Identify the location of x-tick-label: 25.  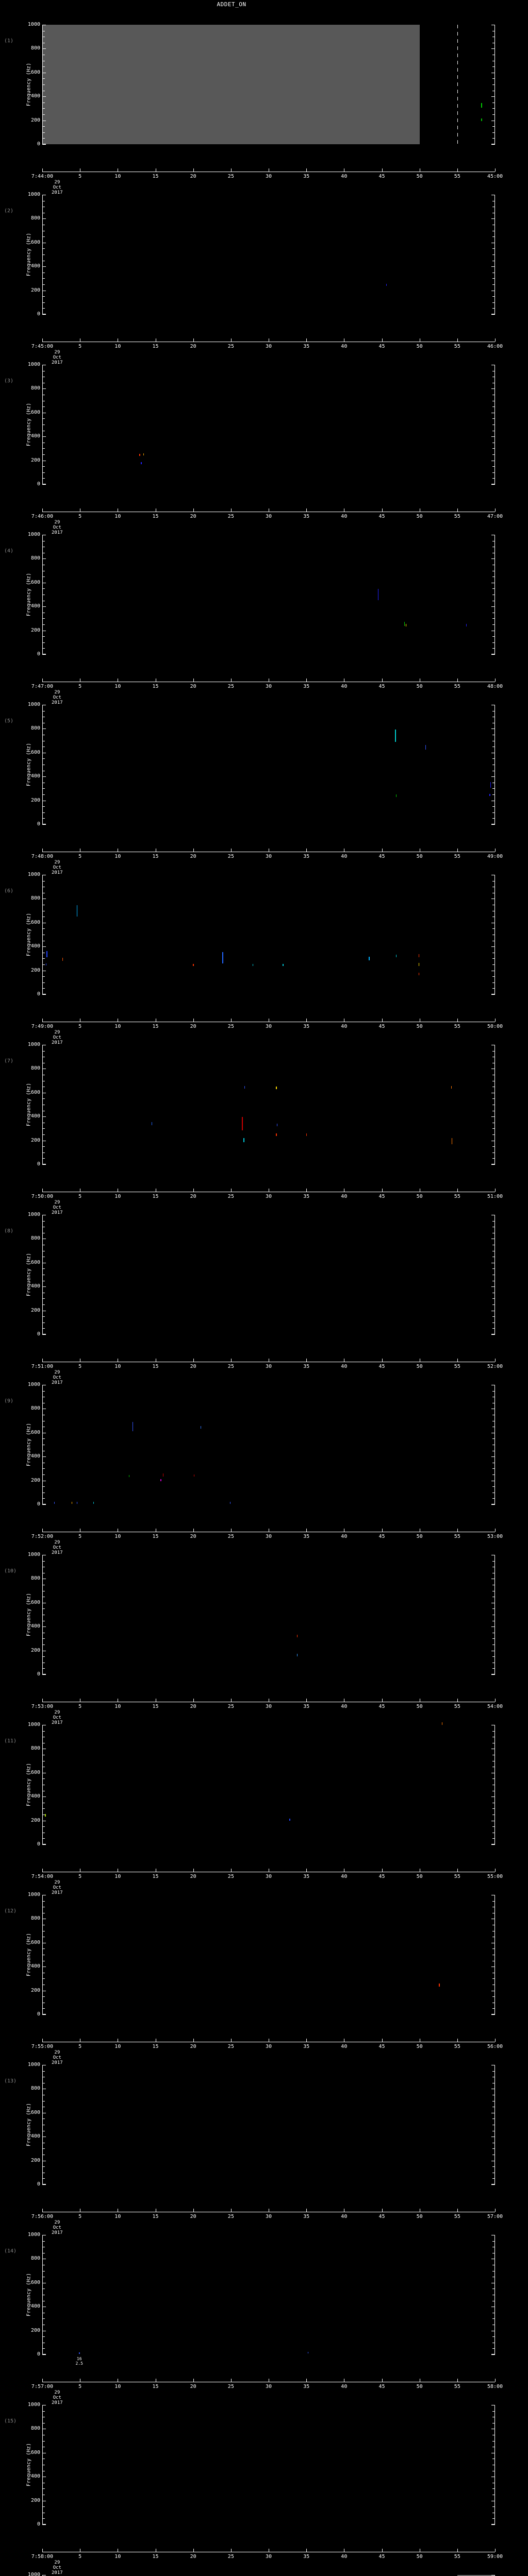
(231, 2046).